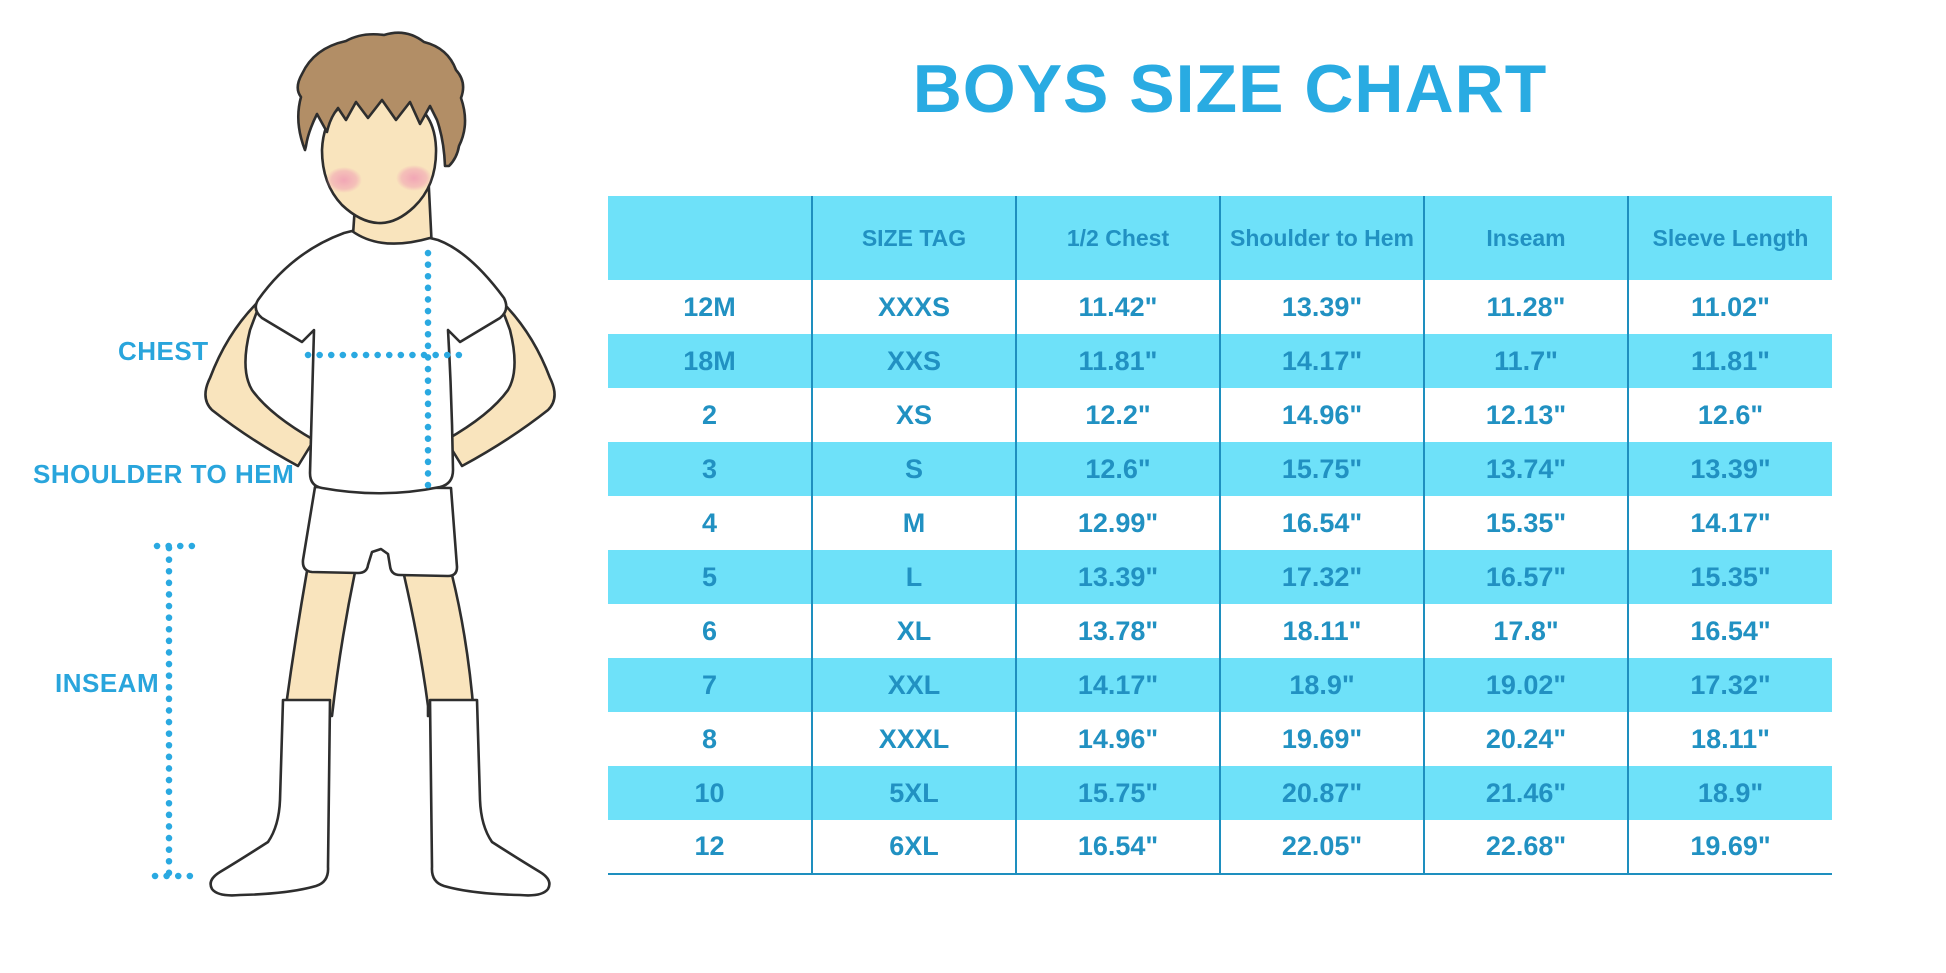 This screenshot has width=1946, height=973. I want to click on table-row: 6 XL 13.78" 18.11" 17.8" 16.54", so click(1220, 631).